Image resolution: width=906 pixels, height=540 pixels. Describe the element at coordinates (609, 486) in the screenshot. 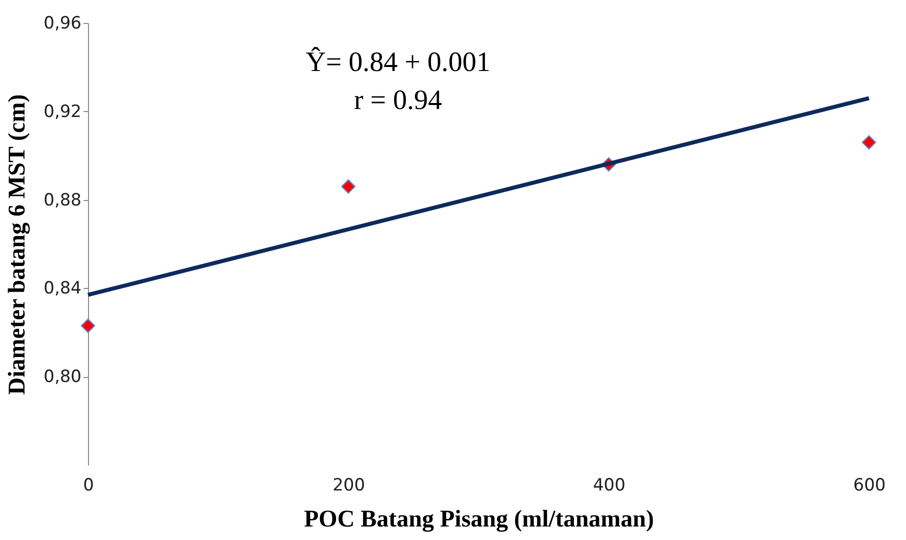

I see `x-tick-label: 400` at that location.